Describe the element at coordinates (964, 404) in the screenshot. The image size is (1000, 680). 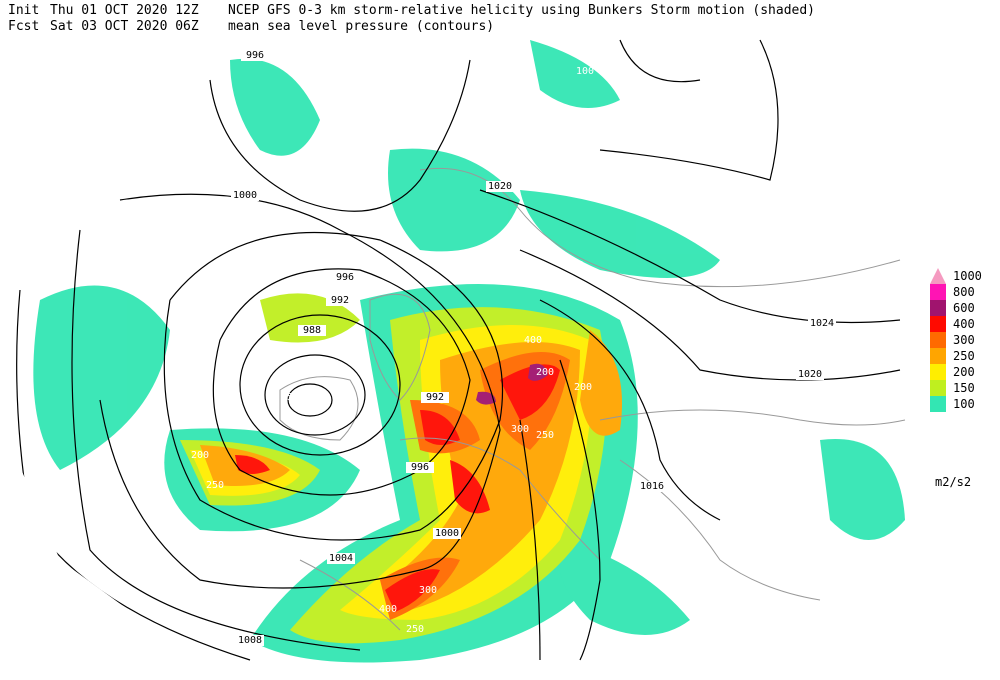
I see `legend-label: 100` at that location.